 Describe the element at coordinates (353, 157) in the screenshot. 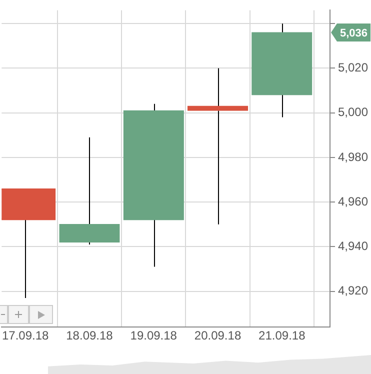

I see `y-tick-label: 4,980` at that location.